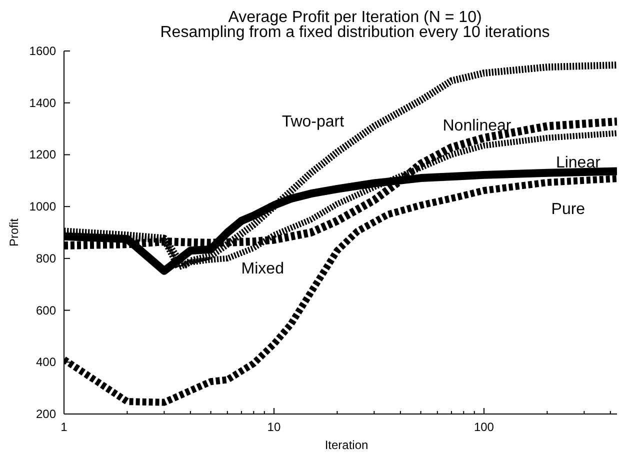  I want to click on y-tick-label: 800, so click(46, 258).